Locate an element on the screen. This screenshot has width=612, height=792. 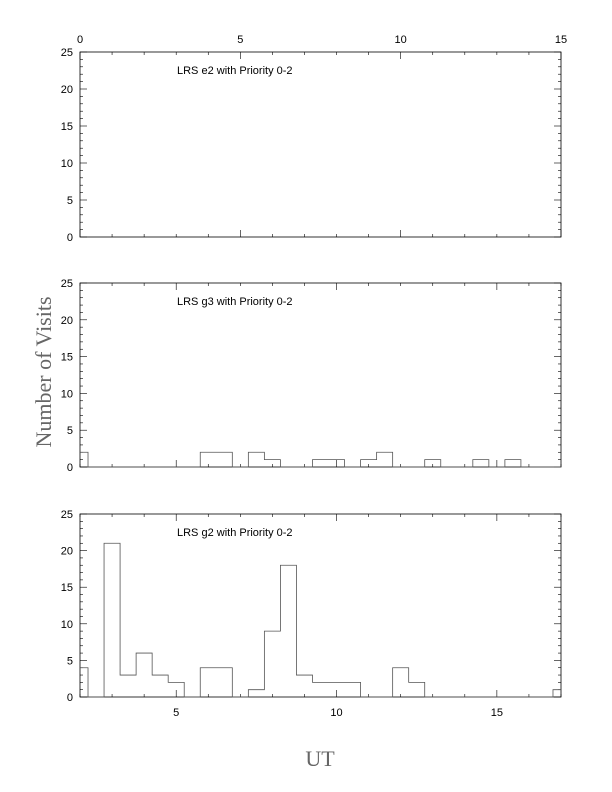
y-axis-title: Number of Visits is located at coordinates (43, 371).